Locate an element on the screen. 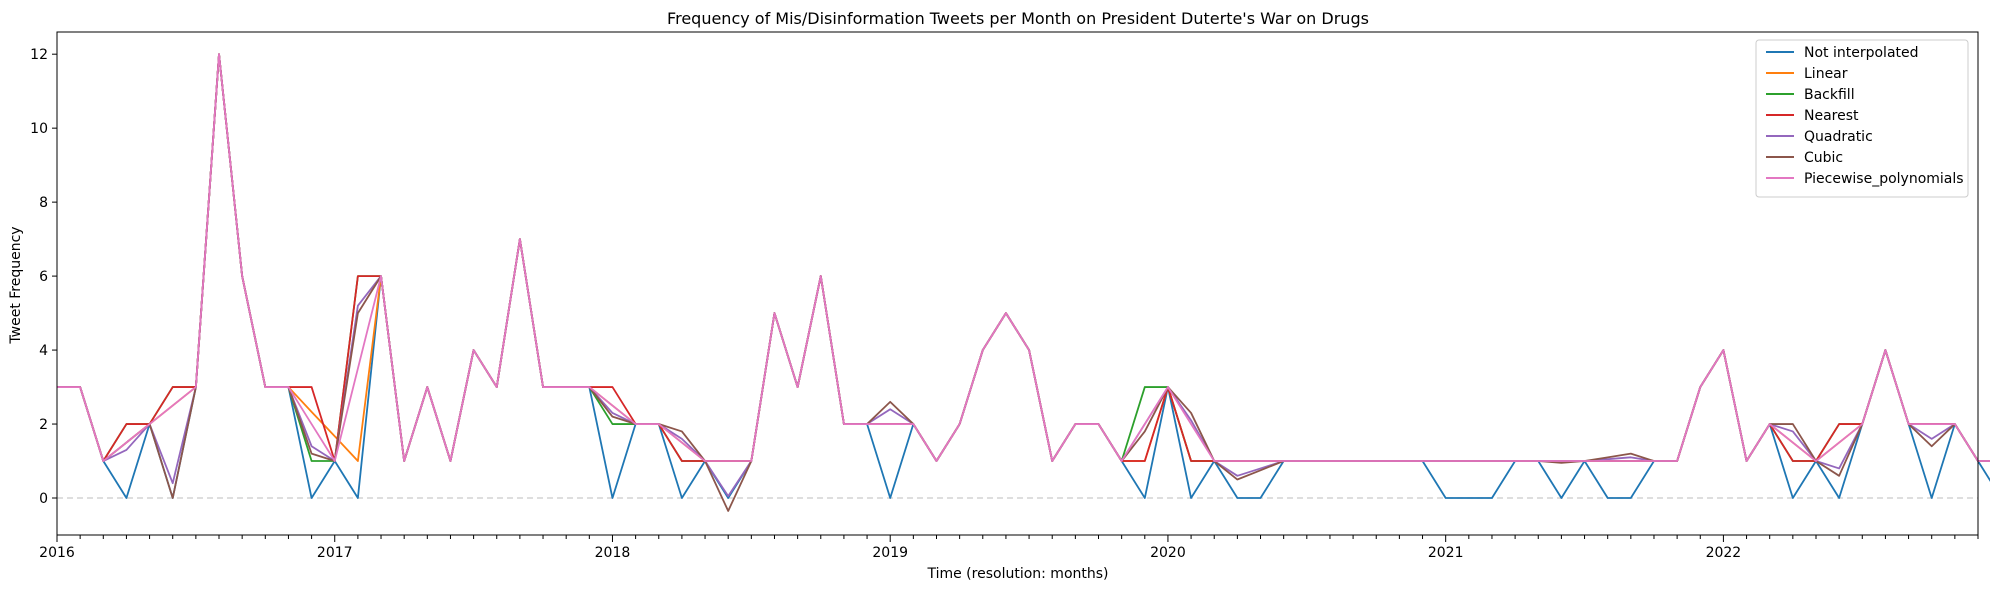 Image resolution: width=1990 pixels, height=590 pixels. x-tick-label: 2016 is located at coordinates (57, 553).